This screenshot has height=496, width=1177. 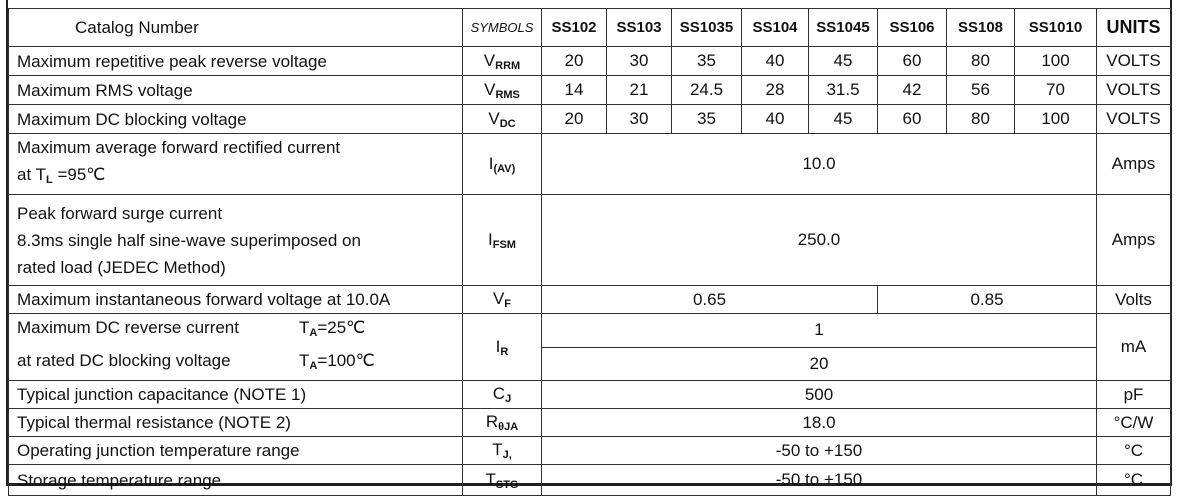 I want to click on symbols-header: SYMBOLS, so click(x=502, y=27).